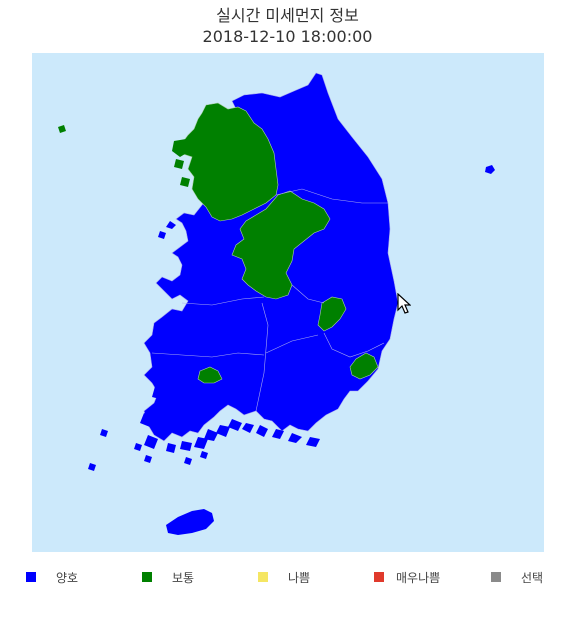 This screenshot has height=617, width=575. Describe the element at coordinates (299, 578) in the screenshot. I see `legend-label-bad: 나쁨` at that location.